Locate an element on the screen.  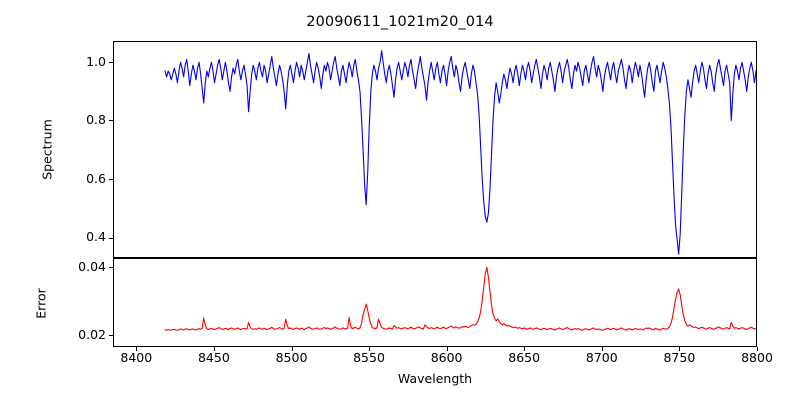
spectrum-ytick-label: 0.8 is located at coordinates (96, 120).